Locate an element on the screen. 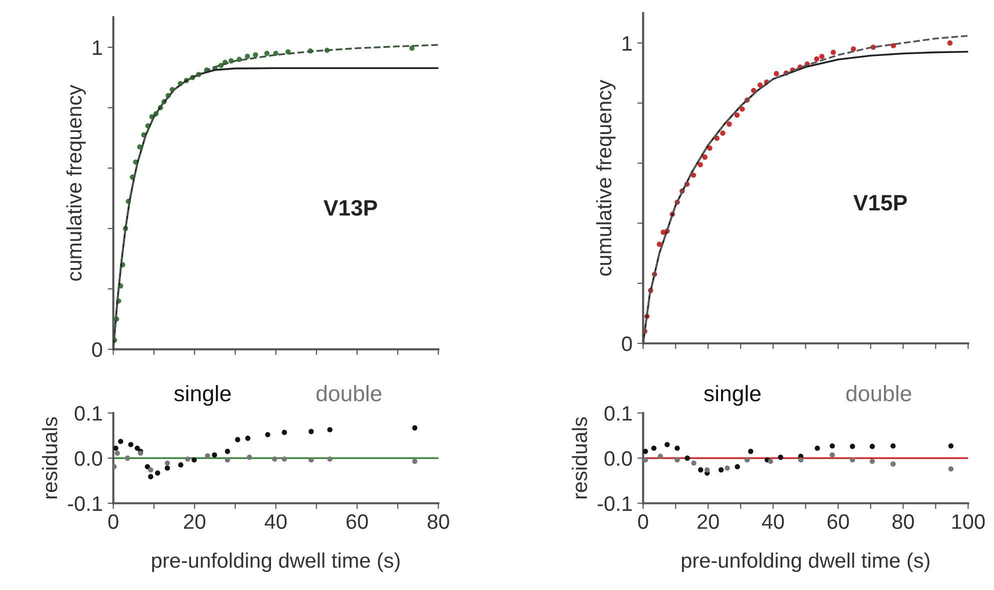 The width and height of the screenshot is (994, 590). x-tick-label: 100 is located at coordinates (968, 521).